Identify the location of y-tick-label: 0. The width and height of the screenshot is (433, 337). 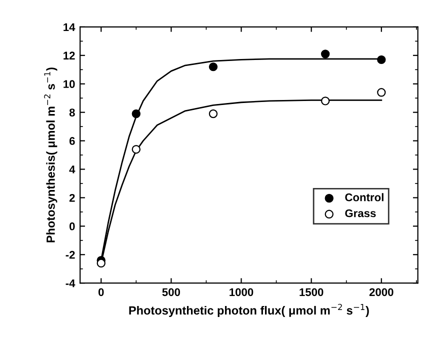
(72, 226).